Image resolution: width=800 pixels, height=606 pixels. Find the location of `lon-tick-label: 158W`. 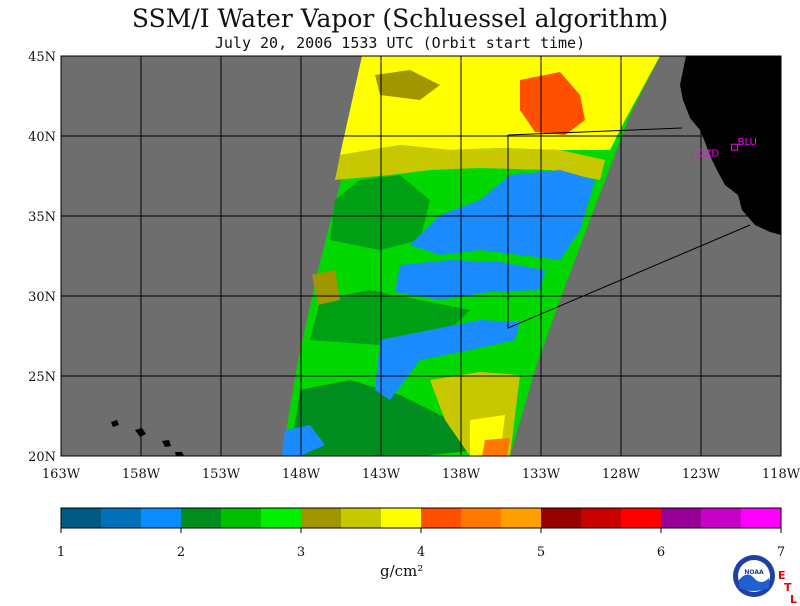

lon-tick-label: 158W is located at coordinates (141, 474).